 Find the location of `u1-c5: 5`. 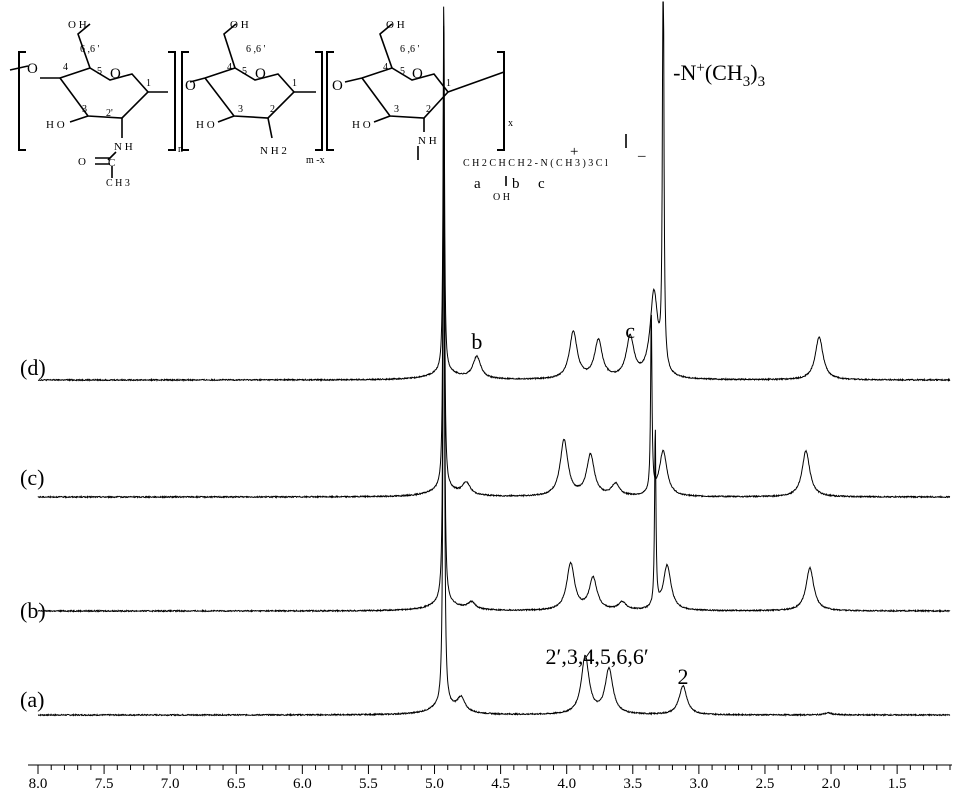

u1-c5: 5 is located at coordinates (99, 71).